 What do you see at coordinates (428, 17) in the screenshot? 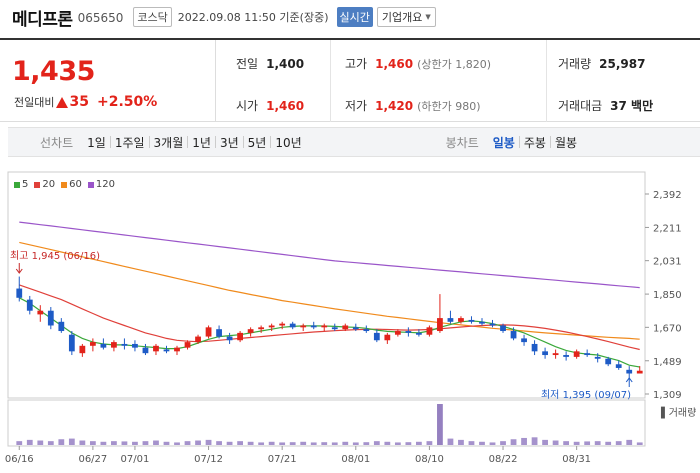
I see `chevron-down-icon: ▼` at bounding box center [428, 17].